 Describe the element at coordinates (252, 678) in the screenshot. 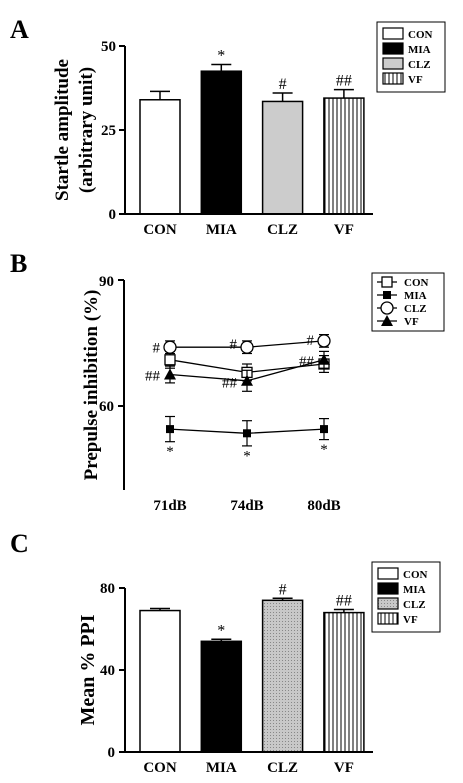

I see `panel-c-bars: CON * MIA # CLZ ## VF` at that location.